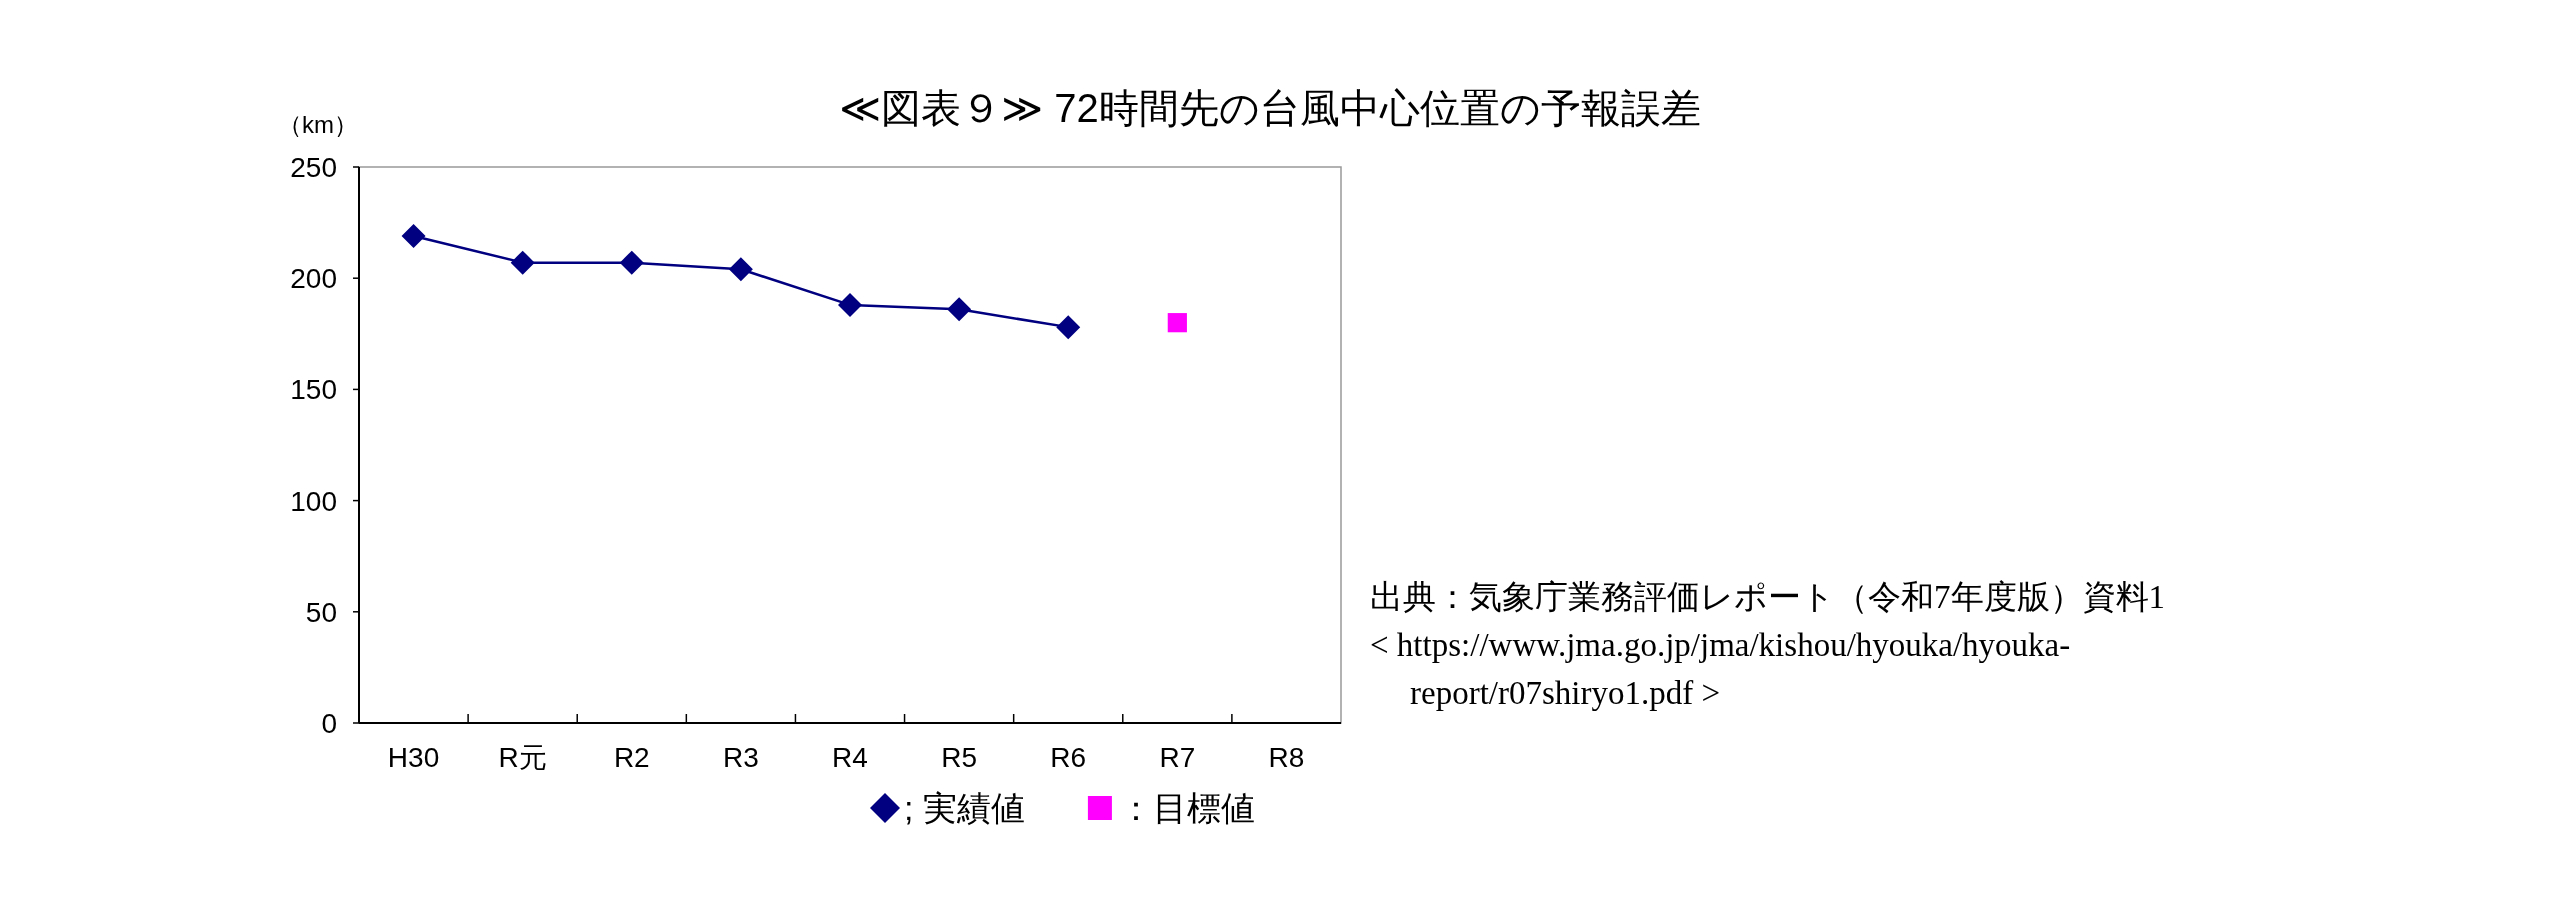  I want to click on y-axis-title: （km）, so click(318, 124).